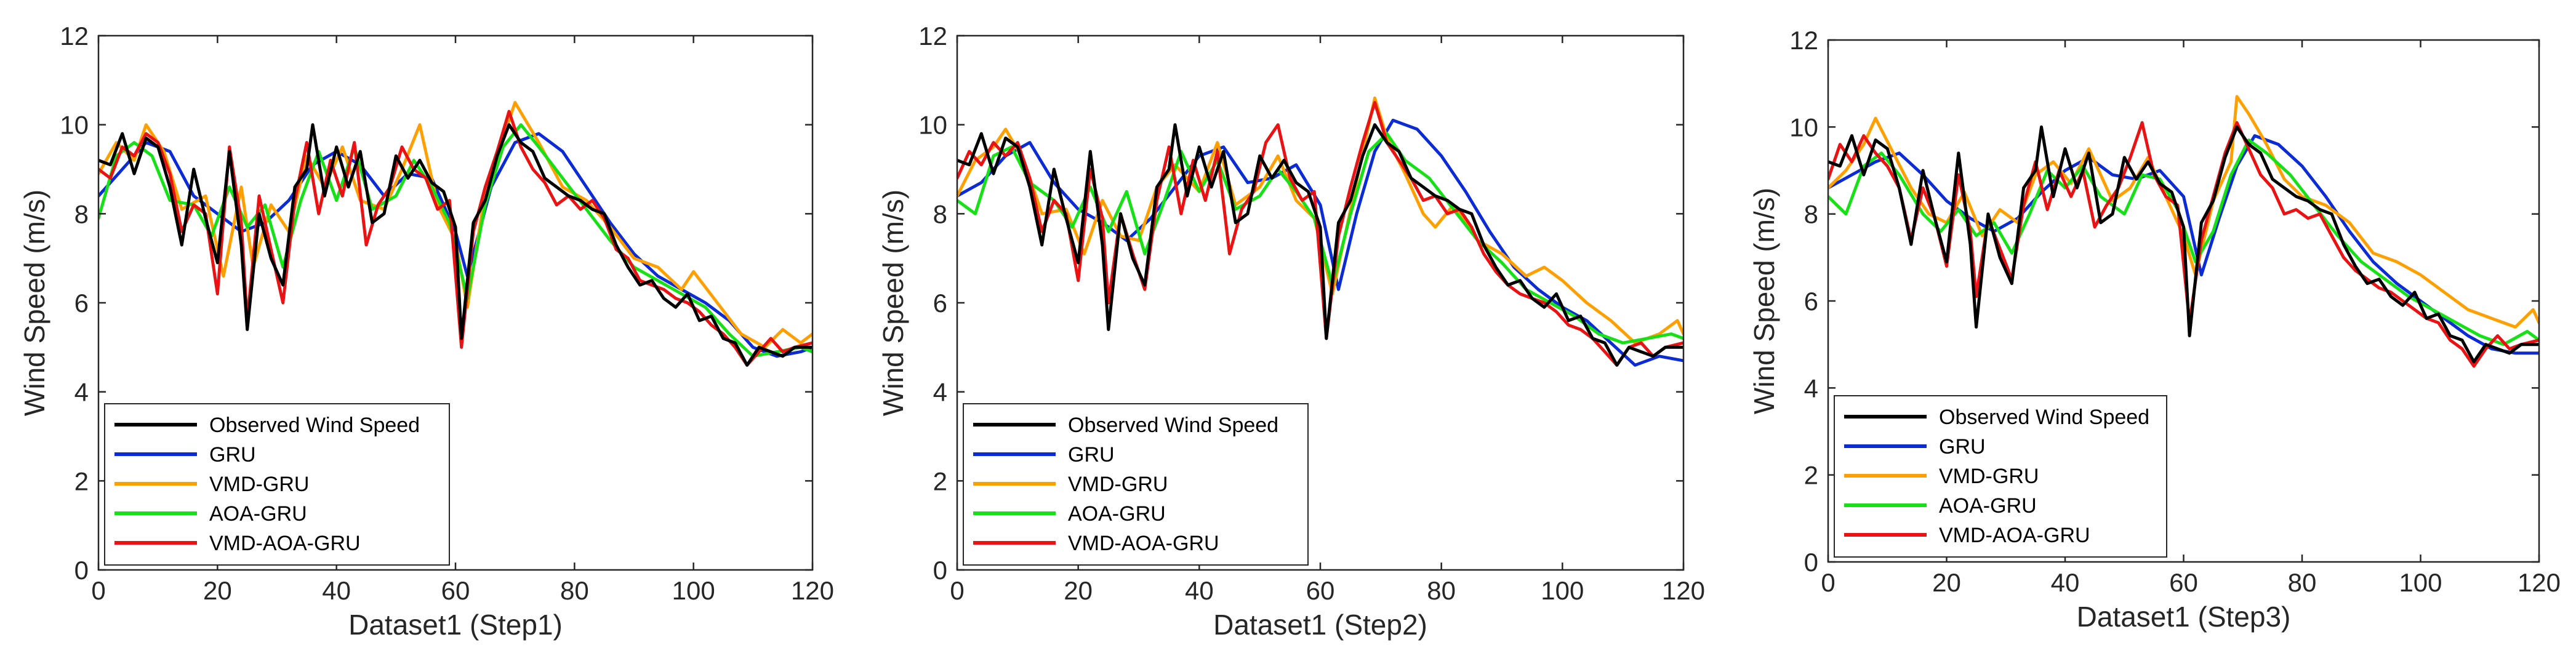  What do you see at coordinates (2184, 617) in the screenshot?
I see `x-axis-label: Dataset1 (Step3)` at bounding box center [2184, 617].